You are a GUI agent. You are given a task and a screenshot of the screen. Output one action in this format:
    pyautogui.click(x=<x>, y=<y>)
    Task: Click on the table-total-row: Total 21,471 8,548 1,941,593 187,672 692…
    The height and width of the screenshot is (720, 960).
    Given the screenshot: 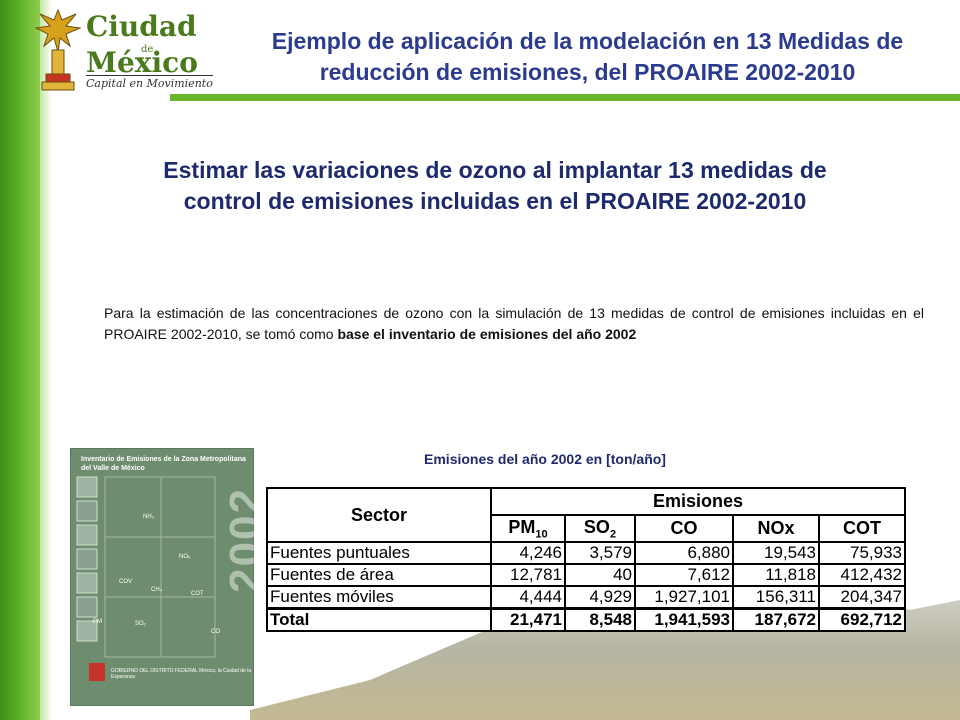 What is the action you would take?
    pyautogui.click(x=586, y=619)
    